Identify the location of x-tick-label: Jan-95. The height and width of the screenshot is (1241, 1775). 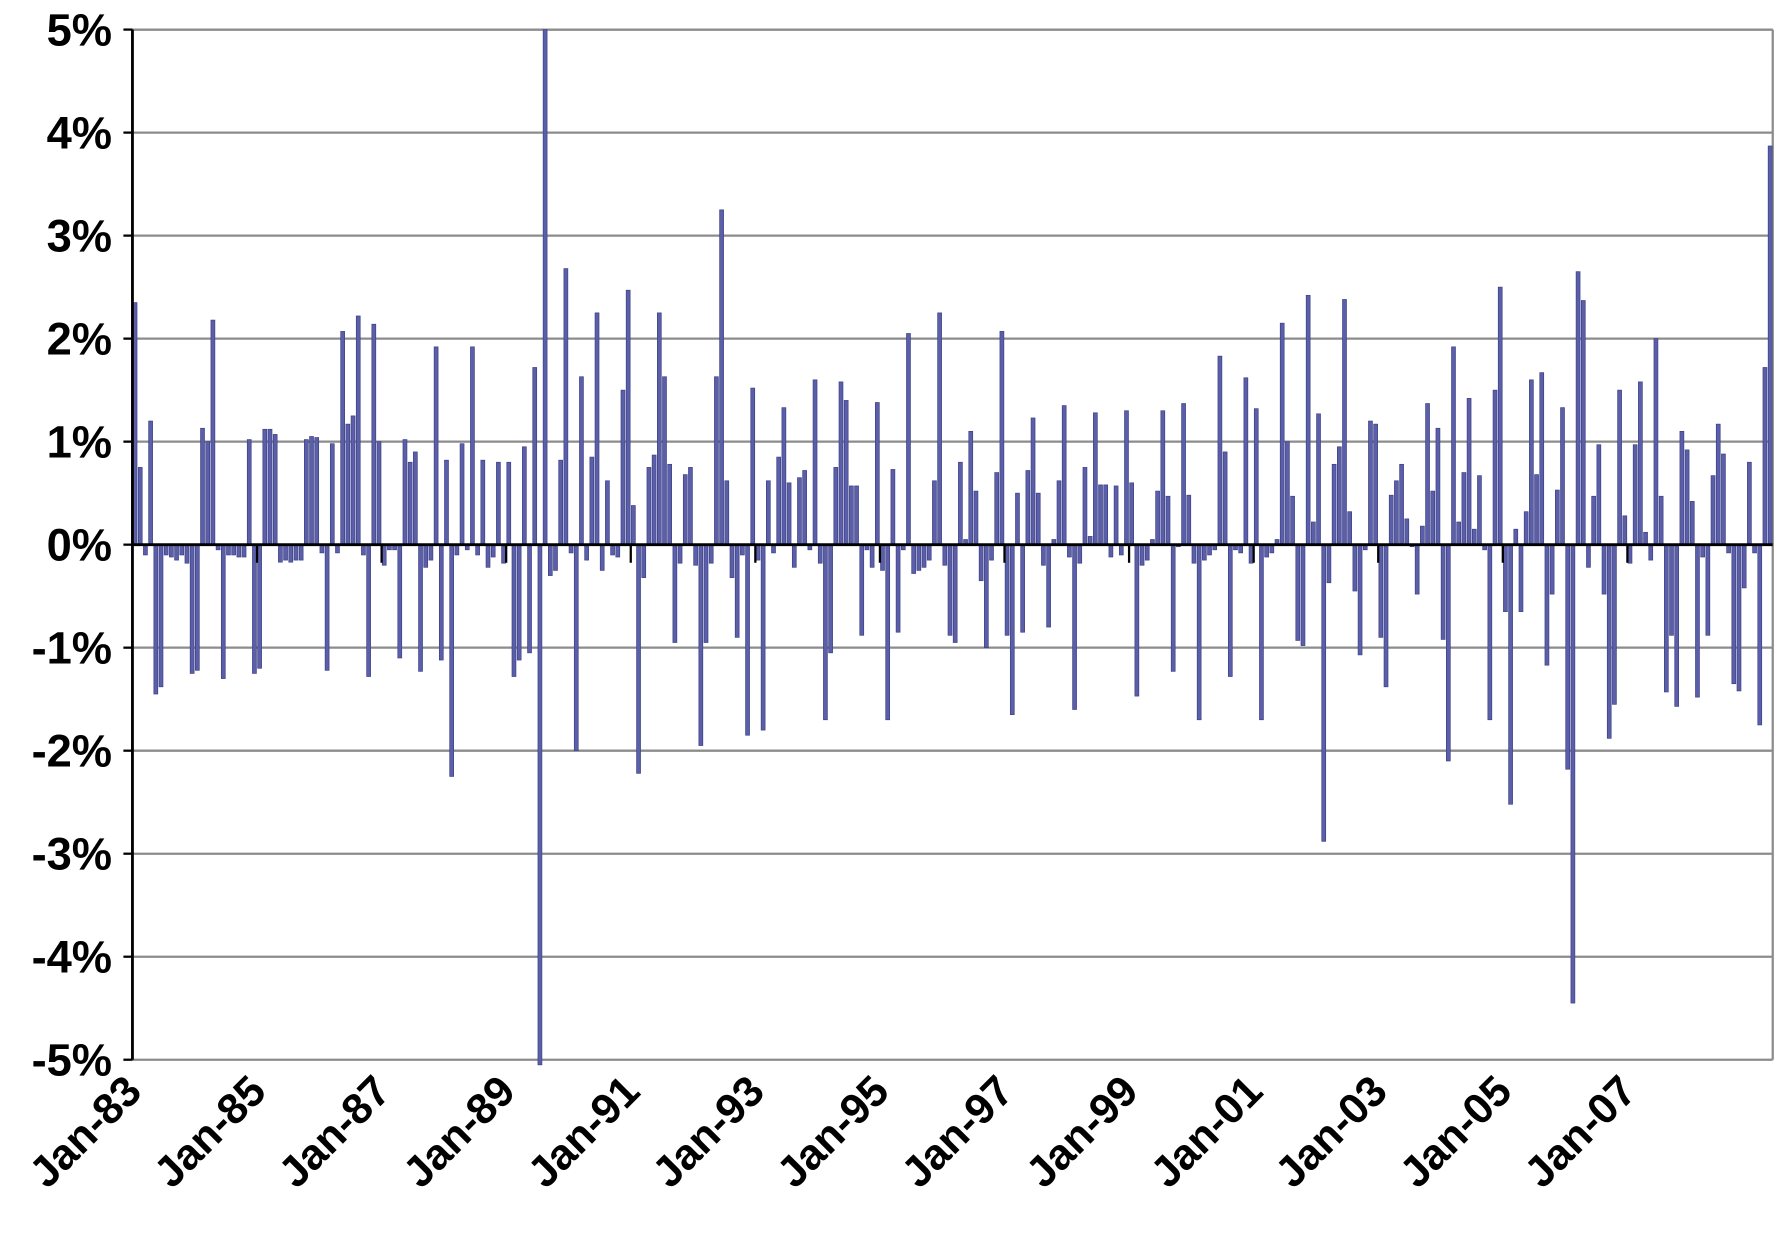
(833, 1132).